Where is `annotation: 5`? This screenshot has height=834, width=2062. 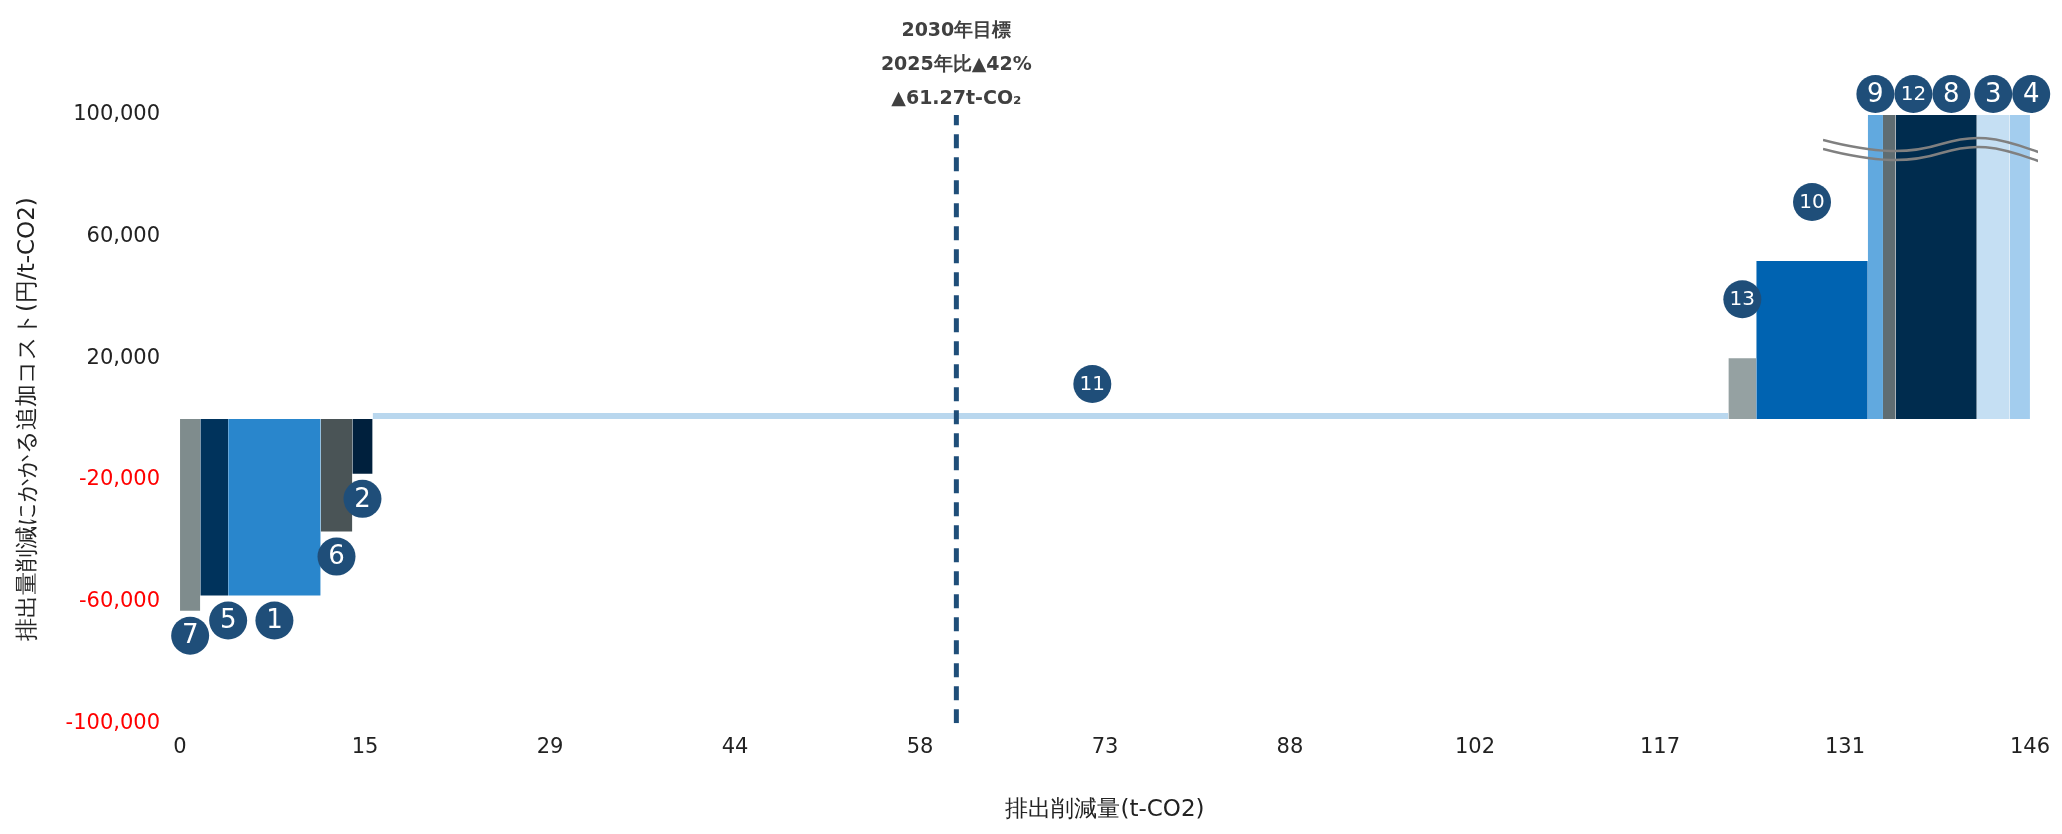
annotation: 5 is located at coordinates (228, 619).